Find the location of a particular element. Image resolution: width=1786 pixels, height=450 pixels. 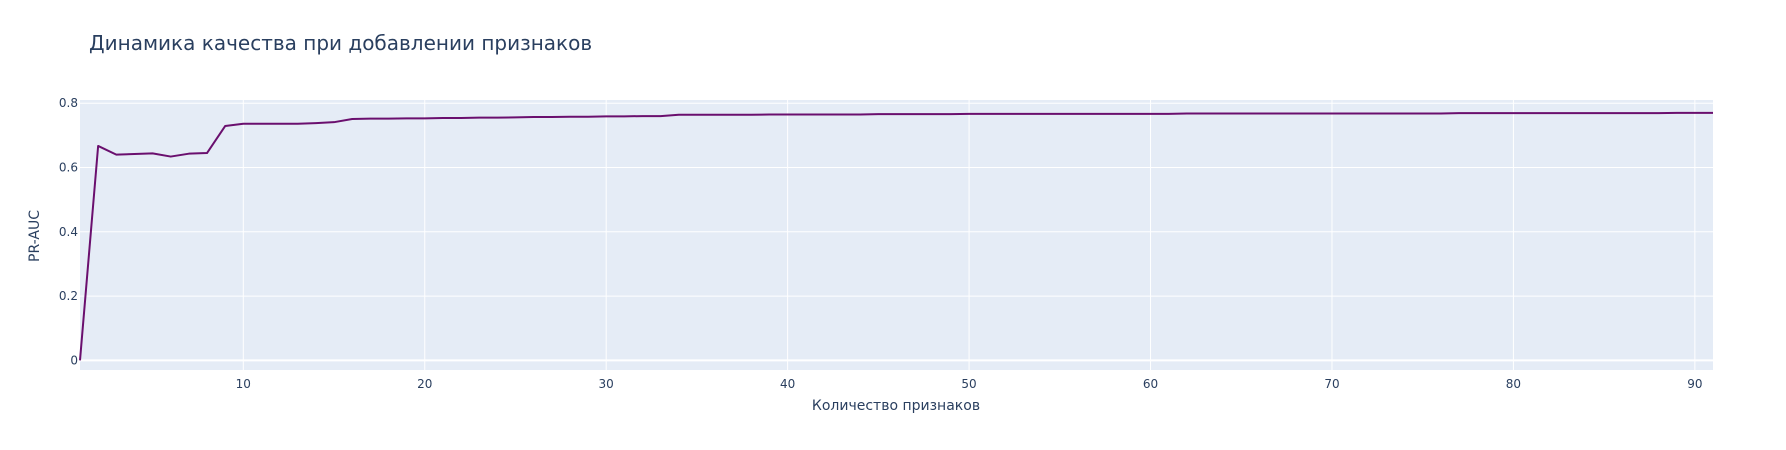

y-tick-label: 0.4 is located at coordinates (68, 232).